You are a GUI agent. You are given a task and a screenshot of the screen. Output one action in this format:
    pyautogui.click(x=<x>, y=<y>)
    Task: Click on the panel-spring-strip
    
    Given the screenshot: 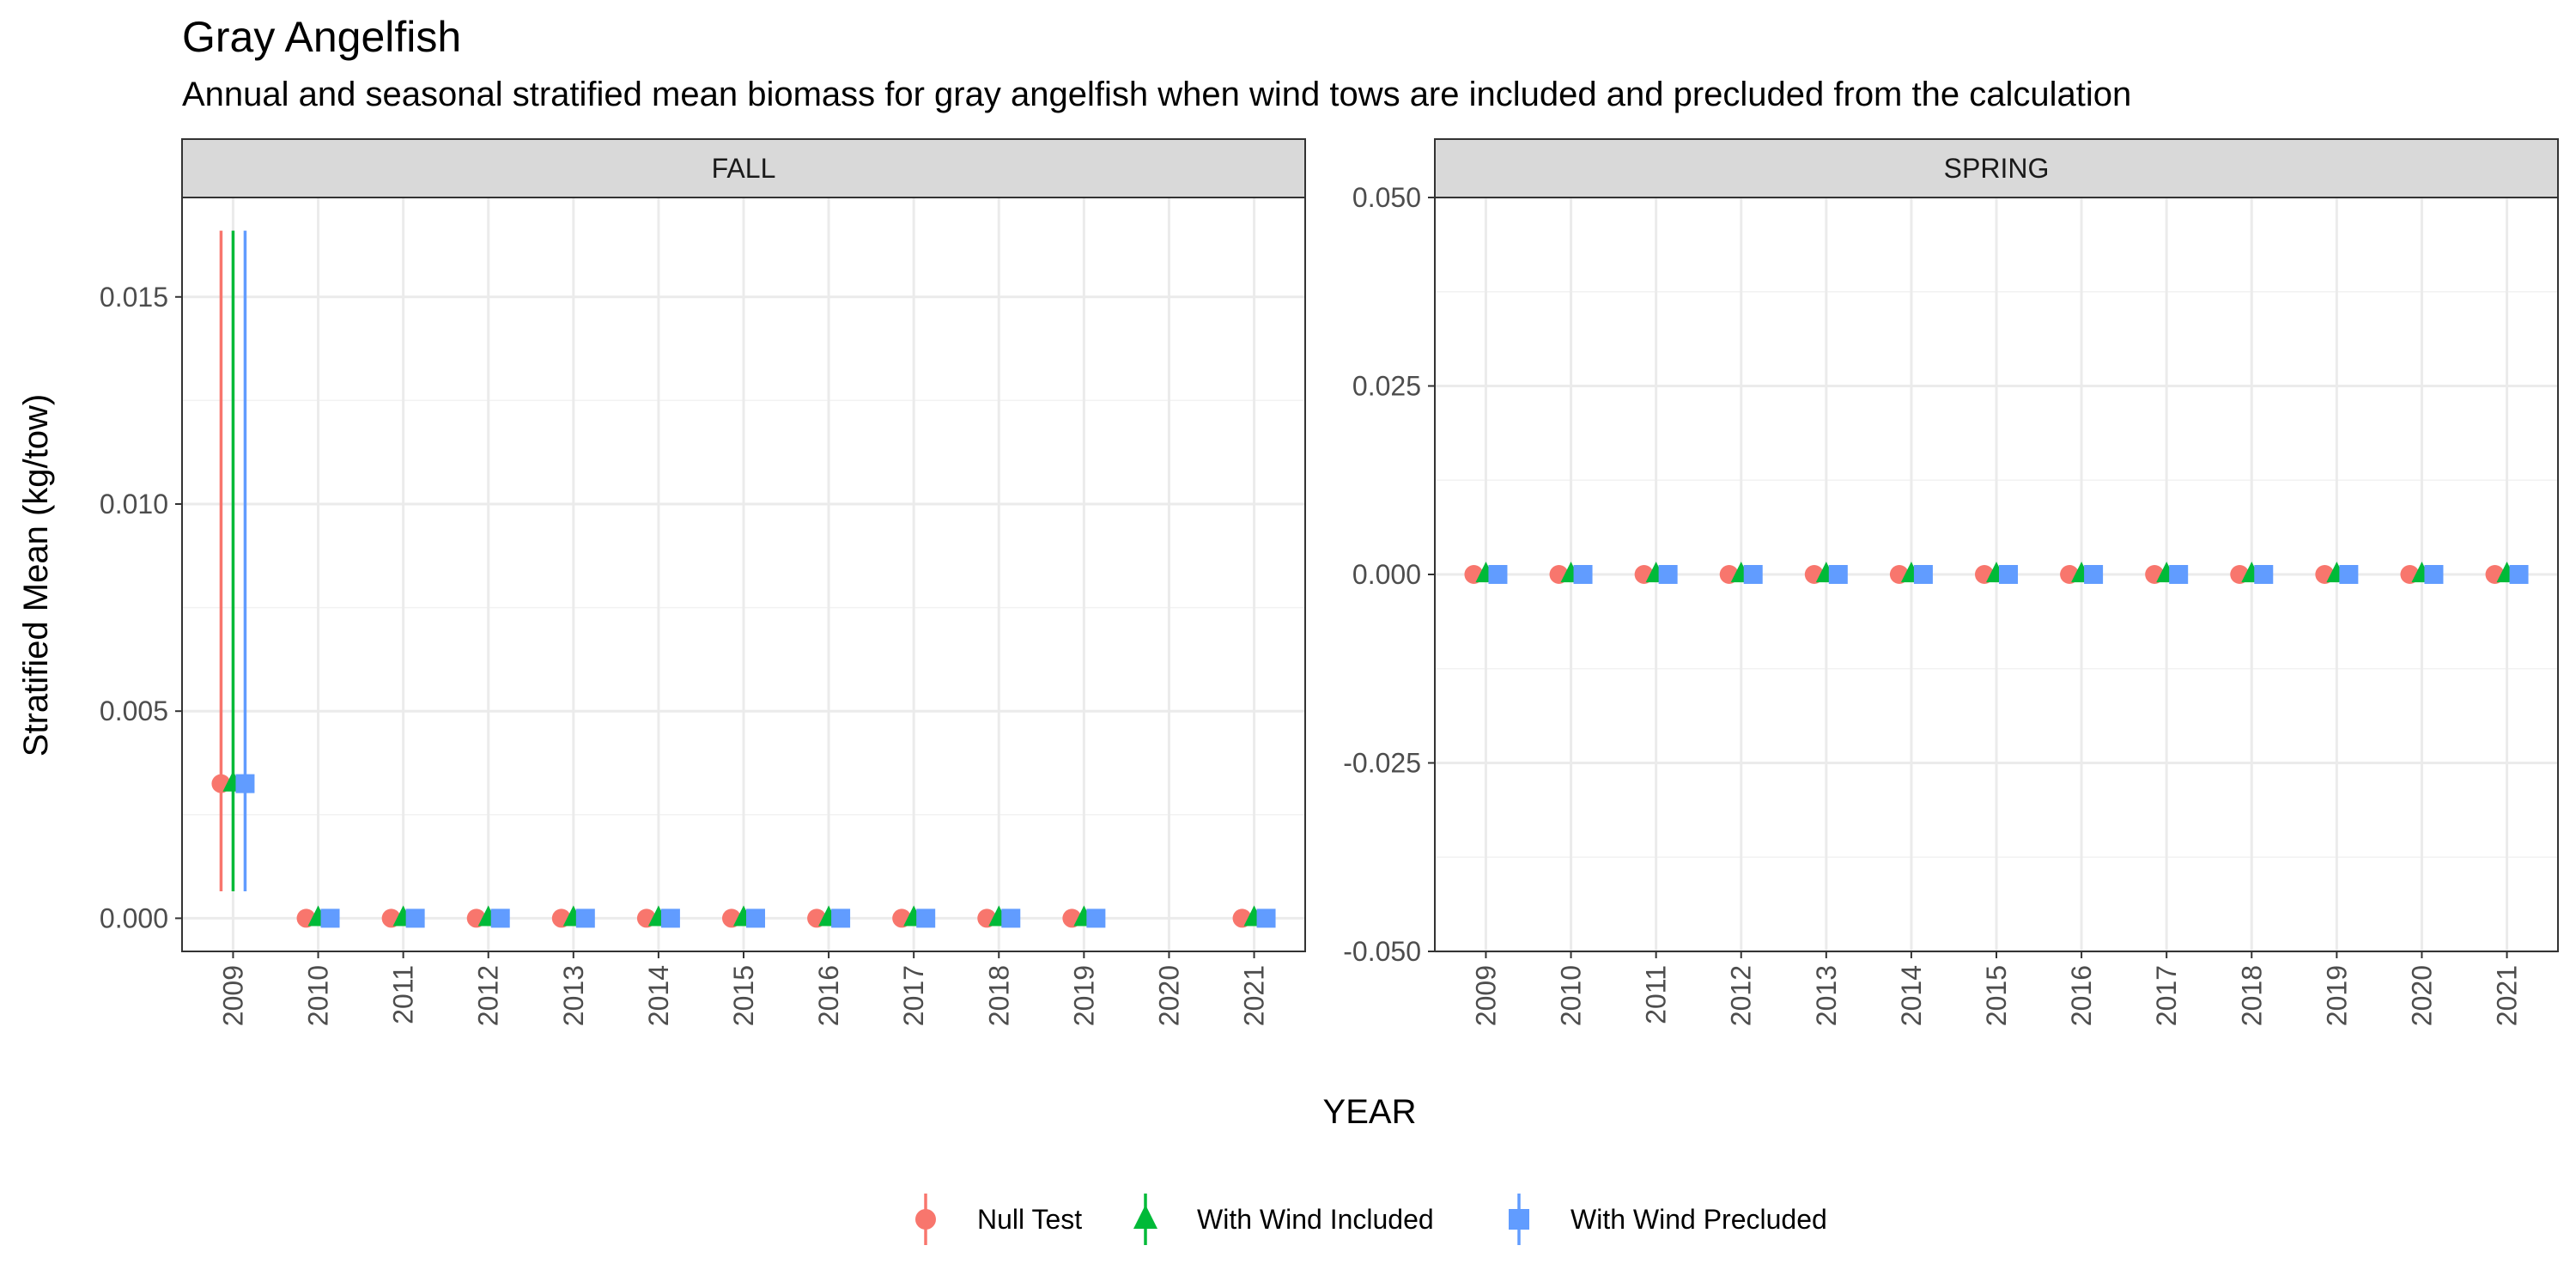 What is the action you would take?
    pyautogui.click(x=1997, y=168)
    